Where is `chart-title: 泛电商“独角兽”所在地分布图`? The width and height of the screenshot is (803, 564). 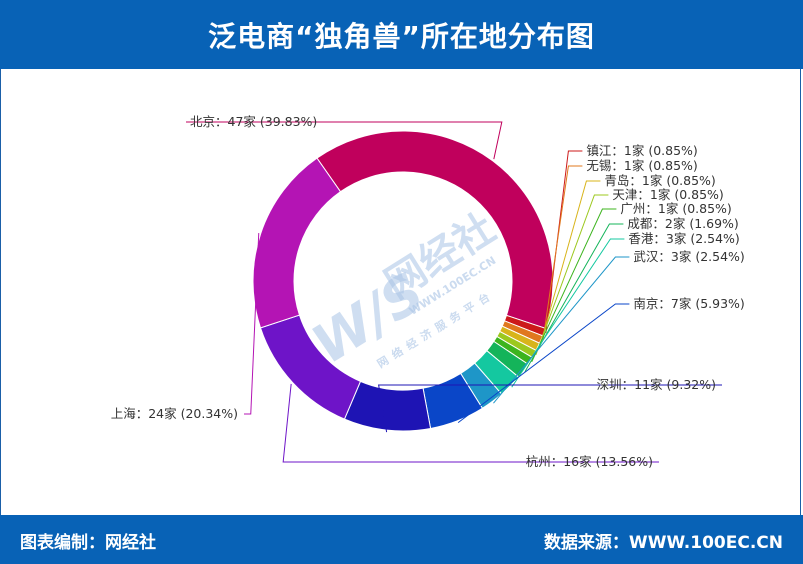 chart-title: 泛电商“独角兽”所在地分布图 is located at coordinates (401, 36).